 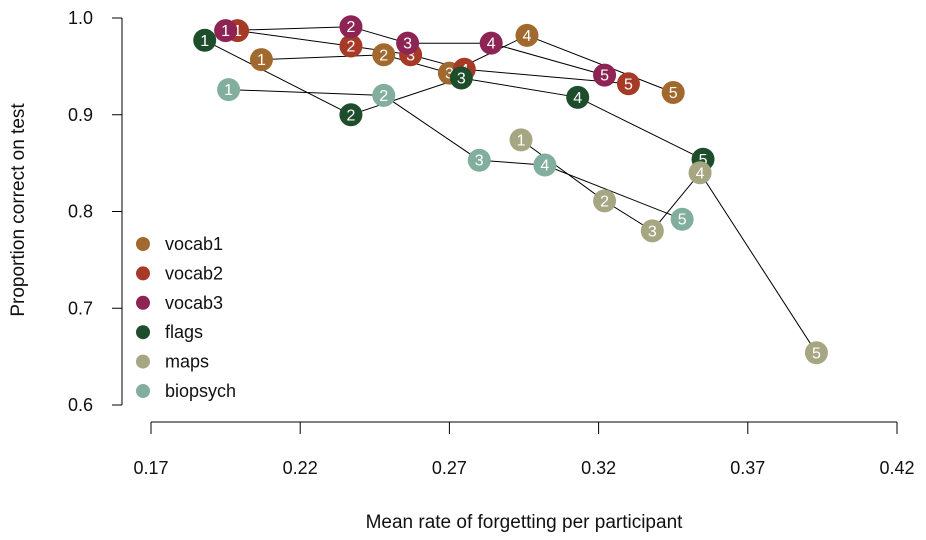 I want to click on data-point-flags-2: 2, so click(x=351, y=115).